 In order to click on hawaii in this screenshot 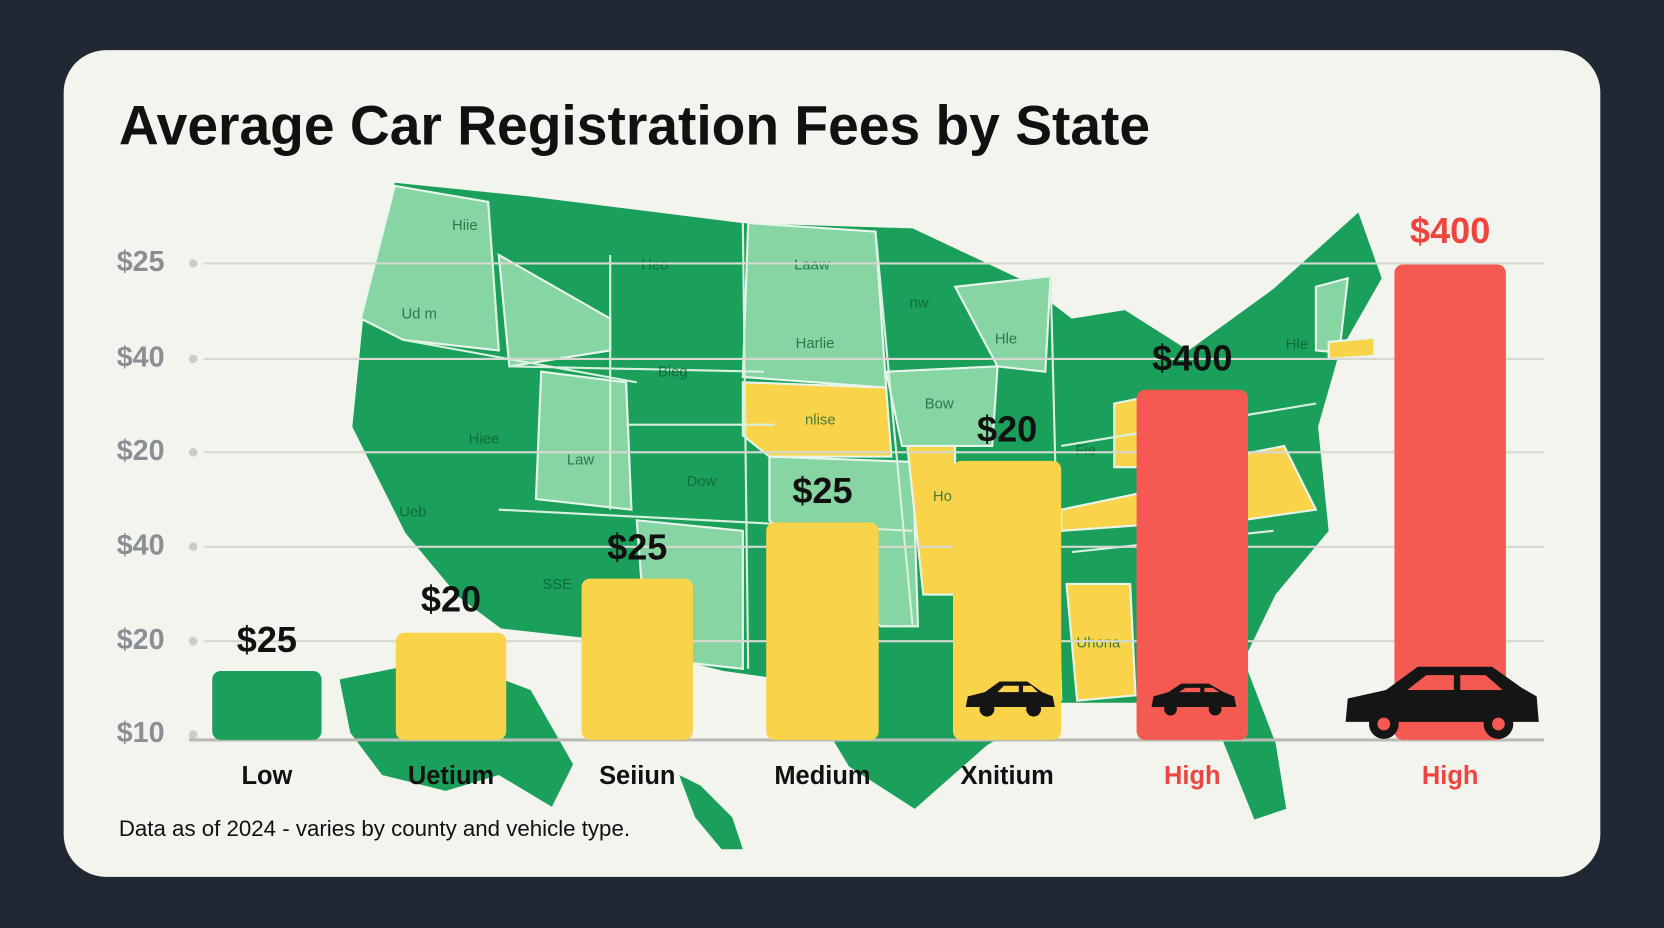, I will do `click(711, 812)`.